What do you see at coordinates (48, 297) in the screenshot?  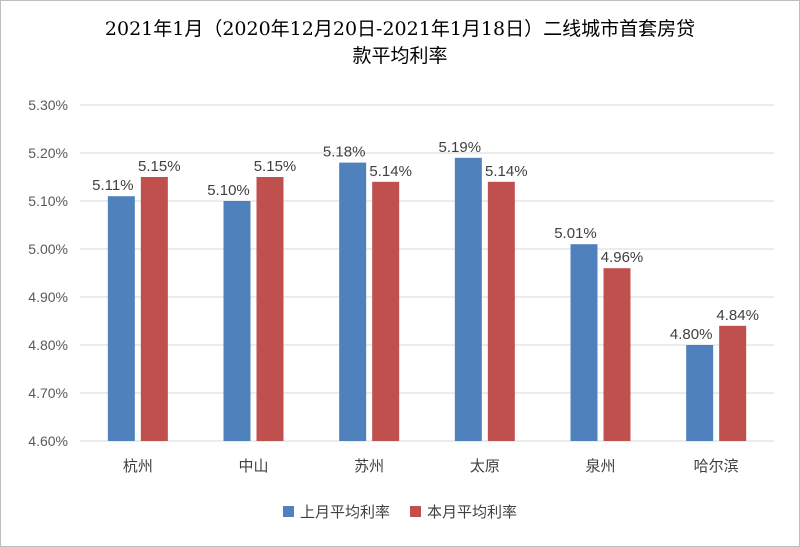 I see `y-tick-label: 4.90%` at bounding box center [48, 297].